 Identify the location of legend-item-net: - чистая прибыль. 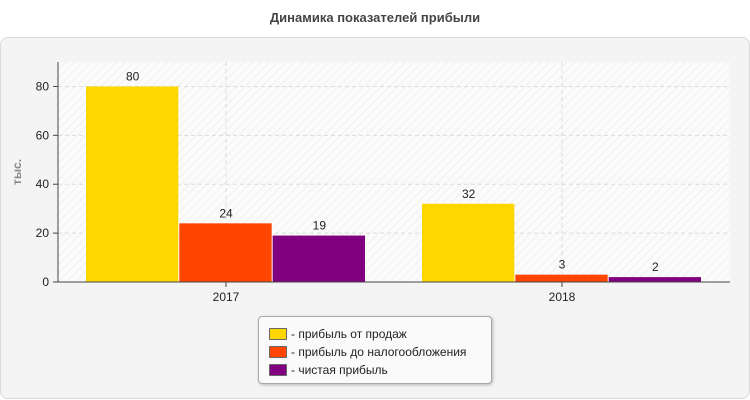
(328, 369).